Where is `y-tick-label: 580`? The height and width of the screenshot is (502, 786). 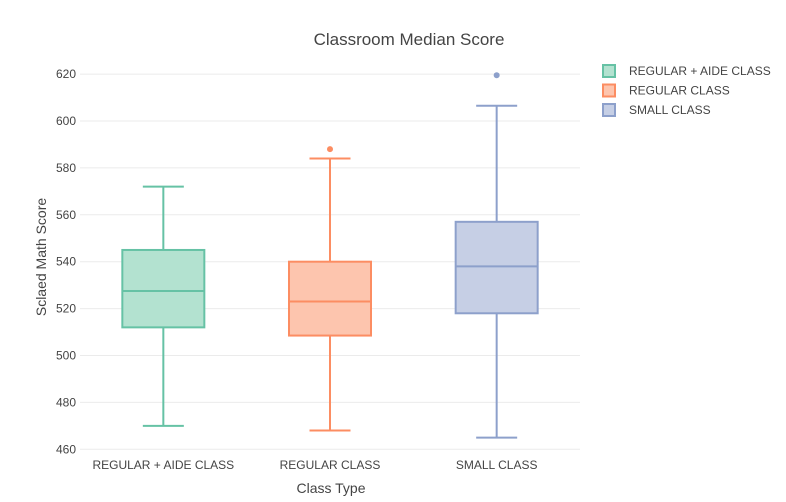 y-tick-label: 580 is located at coordinates (66, 168).